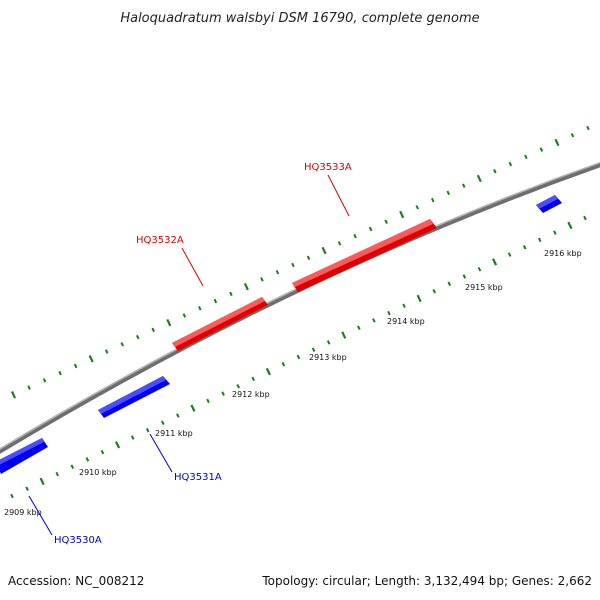 This screenshot has height=600, width=600. I want to click on scale-label-2911: 2911 kbp, so click(174, 433).